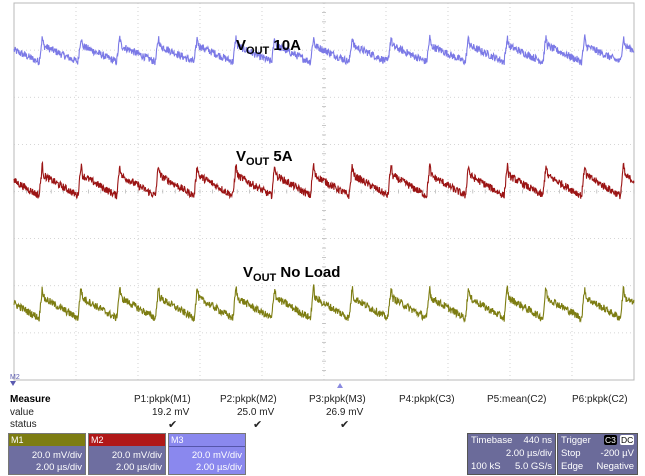 This screenshot has height=476, width=645. I want to click on trigger-label: Trigger, so click(576, 440).